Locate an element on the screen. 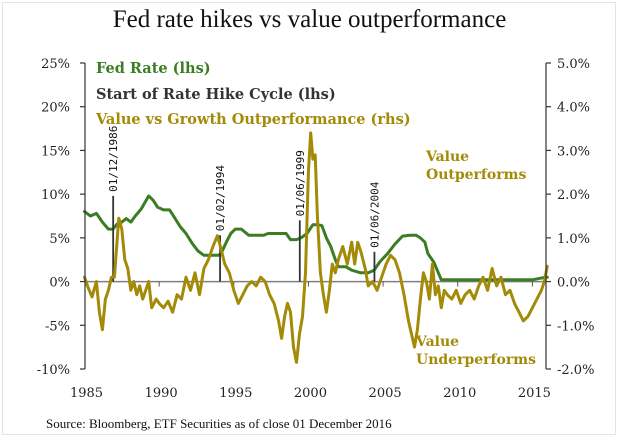  legend-fed-rate: Fed Rate (lhs) is located at coordinates (153, 68).